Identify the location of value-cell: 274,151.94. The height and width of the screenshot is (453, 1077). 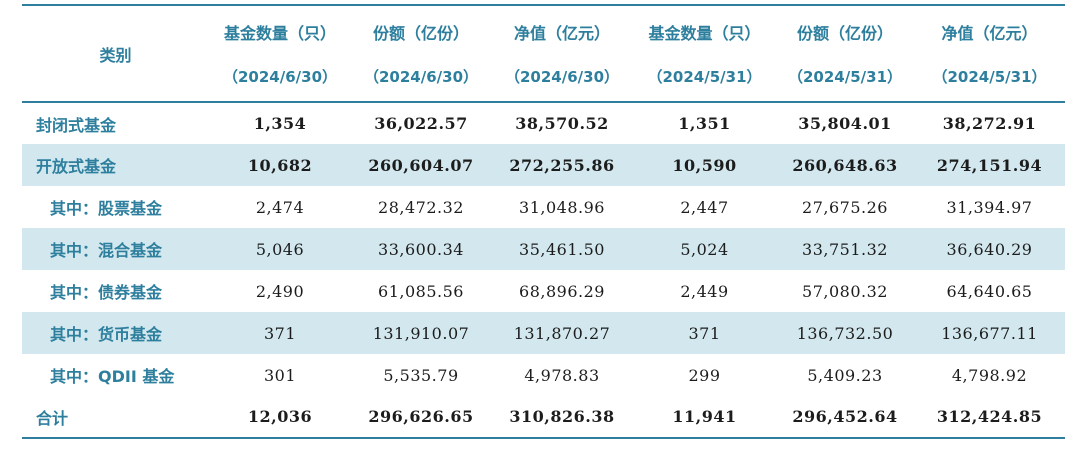
(989, 165).